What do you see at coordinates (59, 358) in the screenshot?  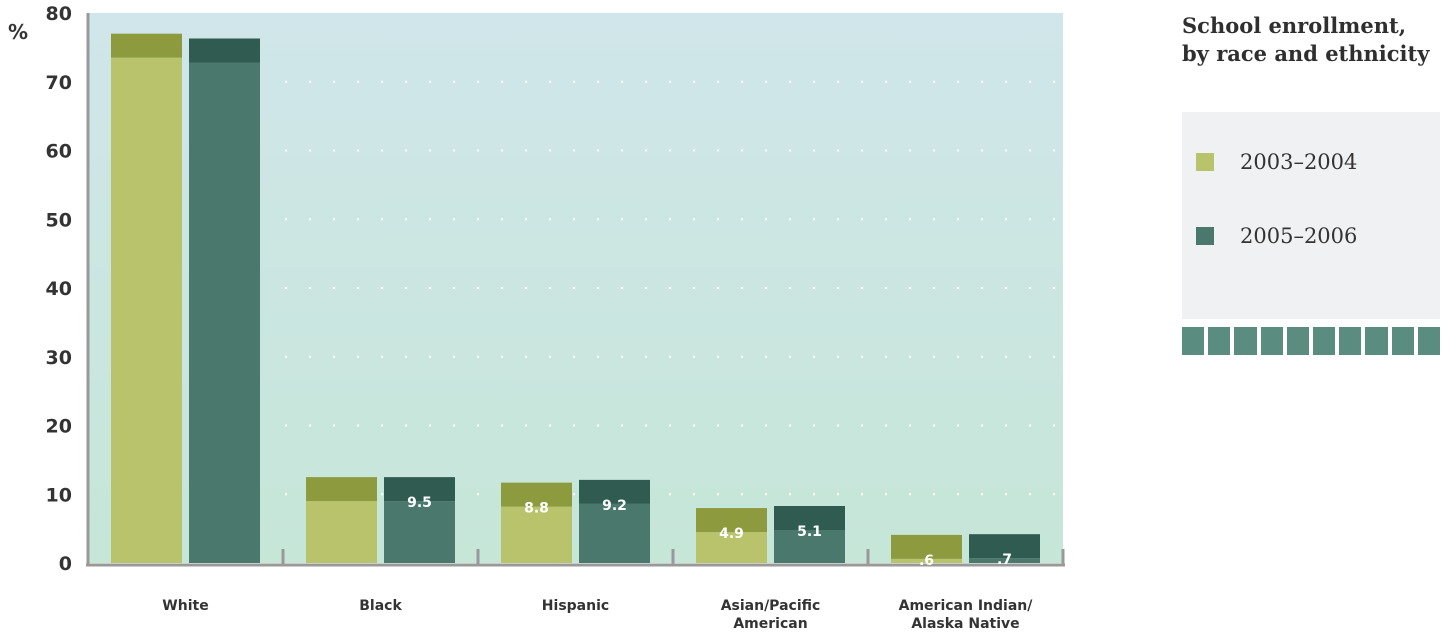 I see `y-tick-label: 30` at bounding box center [59, 358].